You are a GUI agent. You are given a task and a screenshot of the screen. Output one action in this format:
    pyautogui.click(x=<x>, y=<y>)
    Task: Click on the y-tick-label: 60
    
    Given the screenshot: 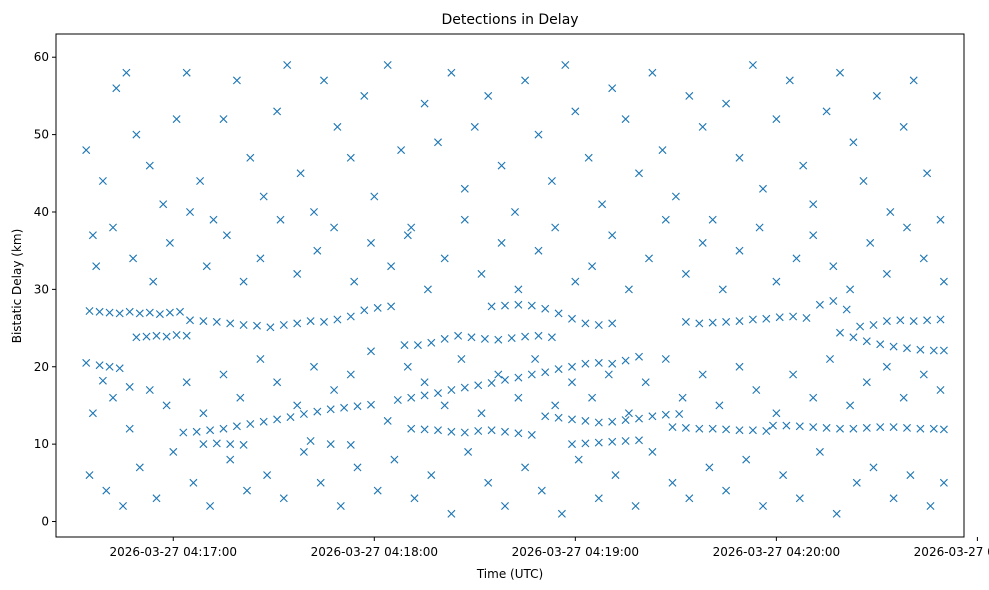 What is the action you would take?
    pyautogui.click(x=41, y=57)
    